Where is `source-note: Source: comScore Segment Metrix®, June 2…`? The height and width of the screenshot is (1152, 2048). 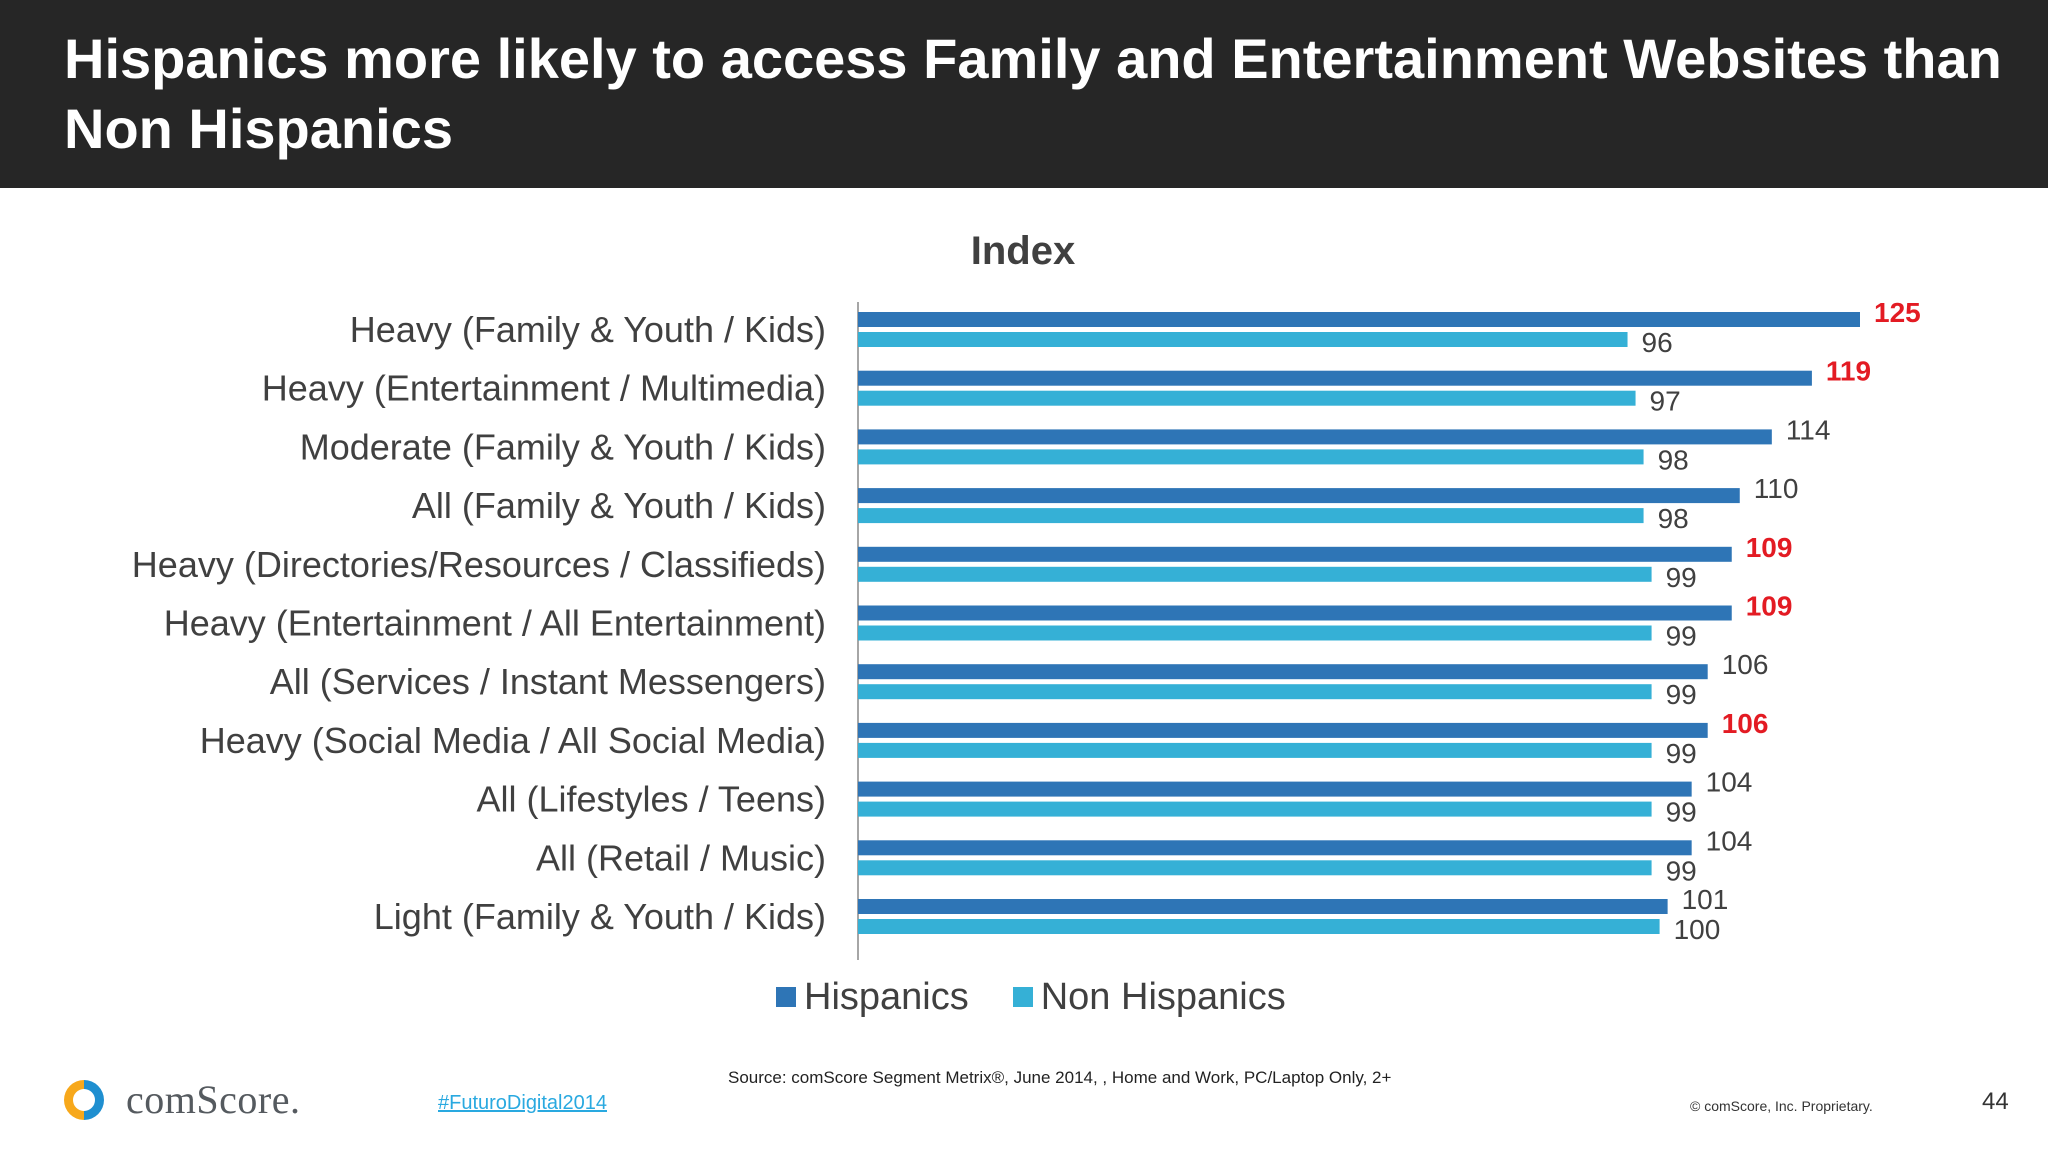
source-note: Source: comScore Segment Metrix®, June 2… is located at coordinates (1060, 1077).